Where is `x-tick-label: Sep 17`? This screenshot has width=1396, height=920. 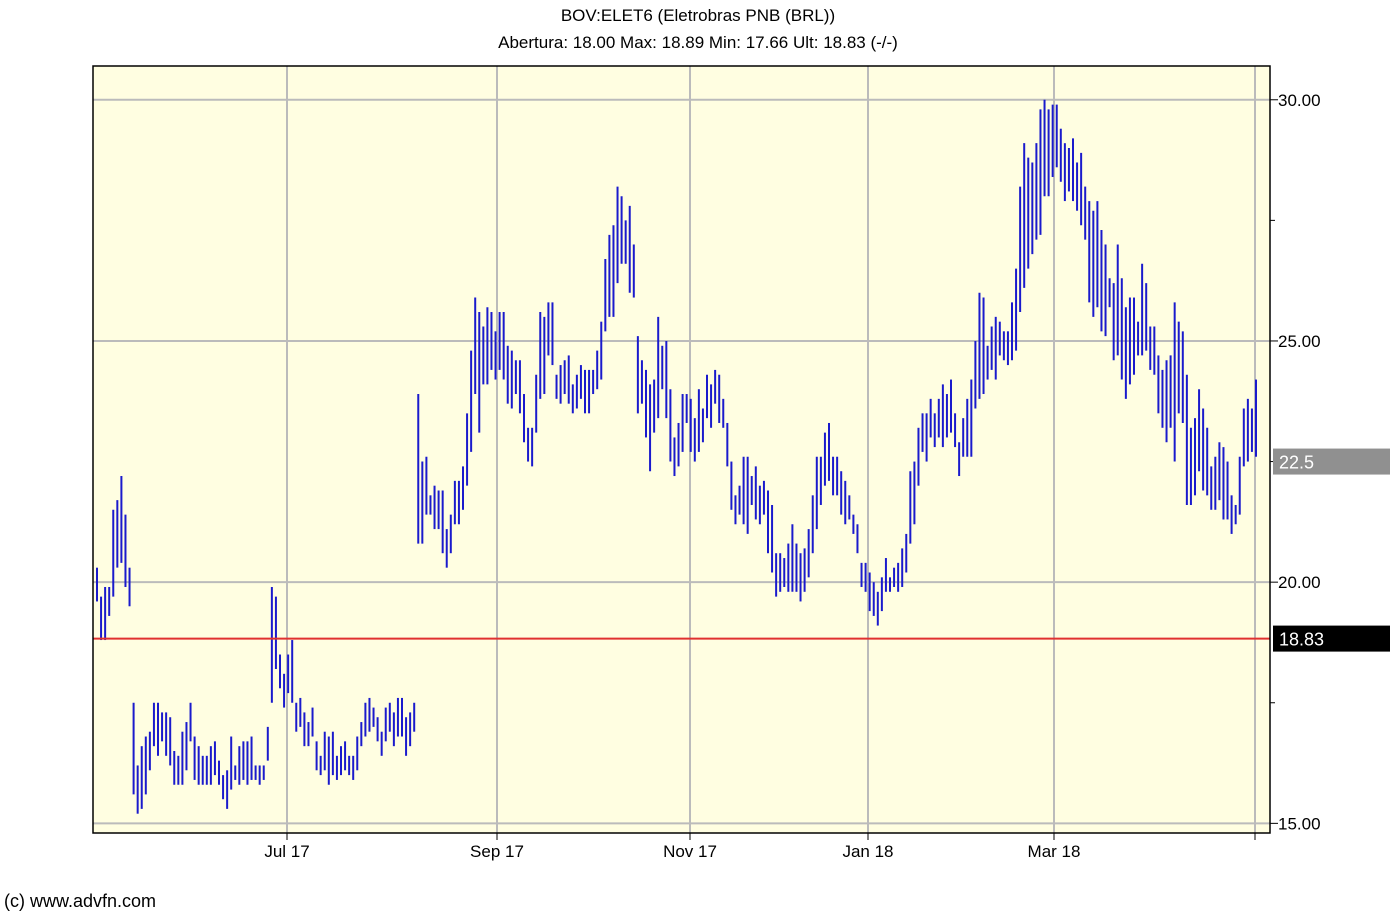 x-tick-label: Sep 17 is located at coordinates (497, 851).